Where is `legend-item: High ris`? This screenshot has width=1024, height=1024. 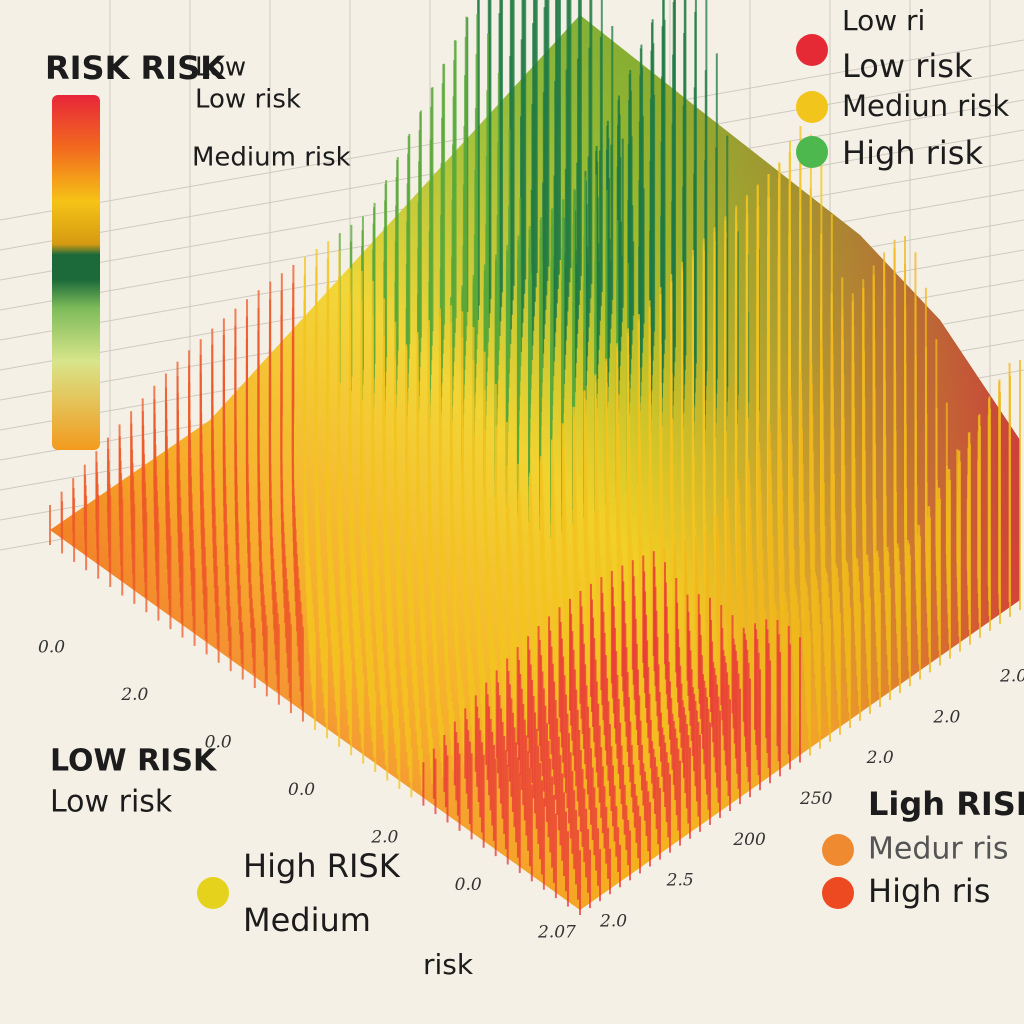 legend-item: High ris is located at coordinates (929, 891).